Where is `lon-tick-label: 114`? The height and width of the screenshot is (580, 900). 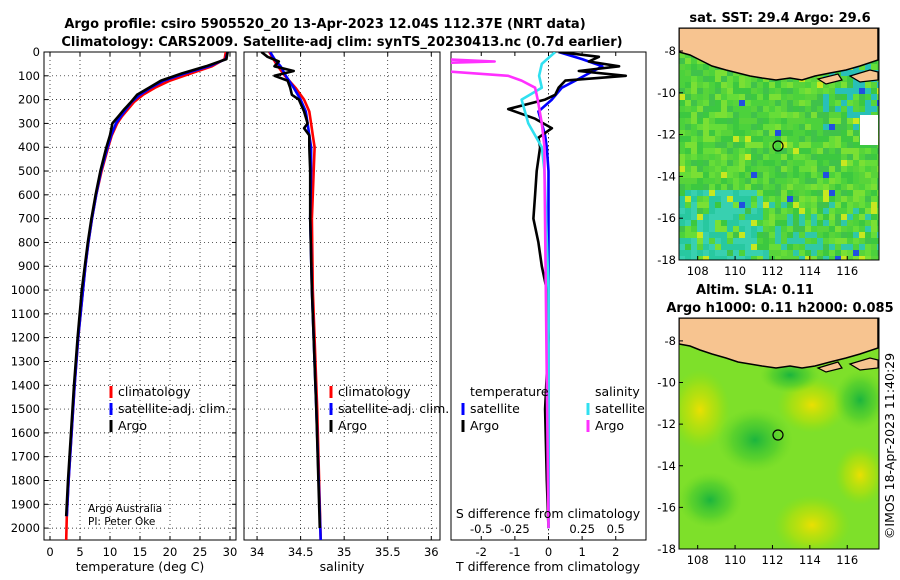 lon-tick-label: 114 is located at coordinates (810, 560).